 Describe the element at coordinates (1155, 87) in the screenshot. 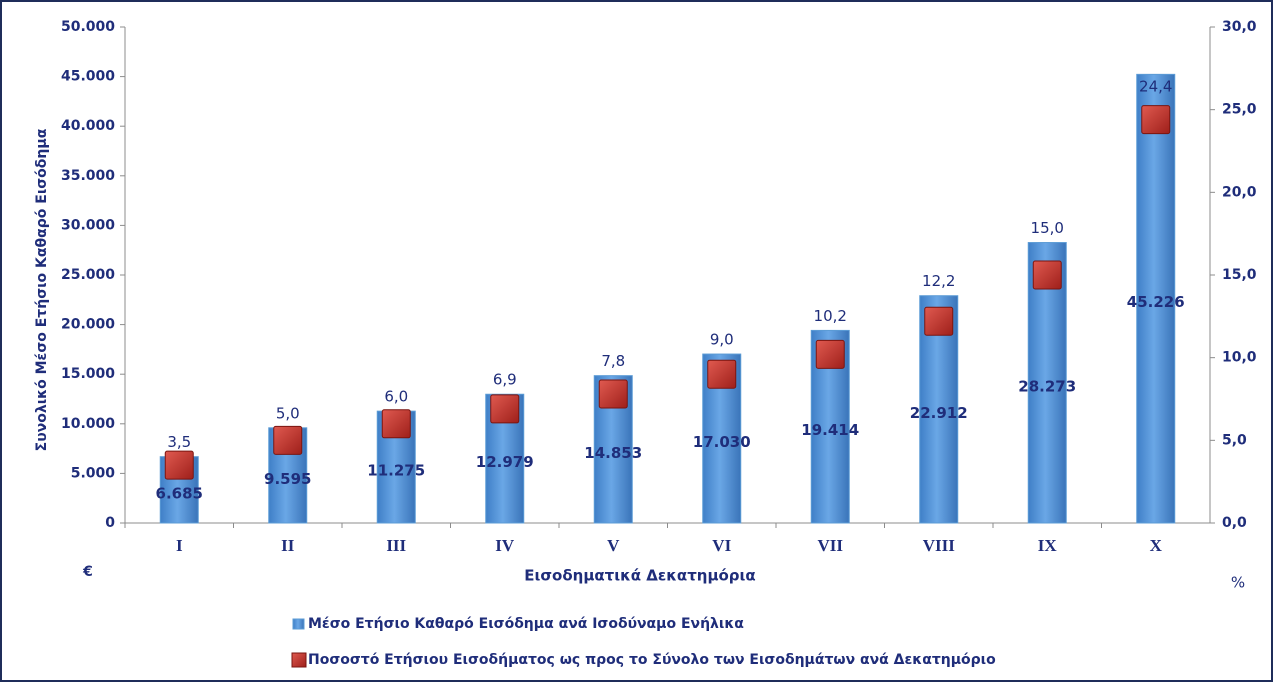

I see `marker-value-label: 24,4` at that location.